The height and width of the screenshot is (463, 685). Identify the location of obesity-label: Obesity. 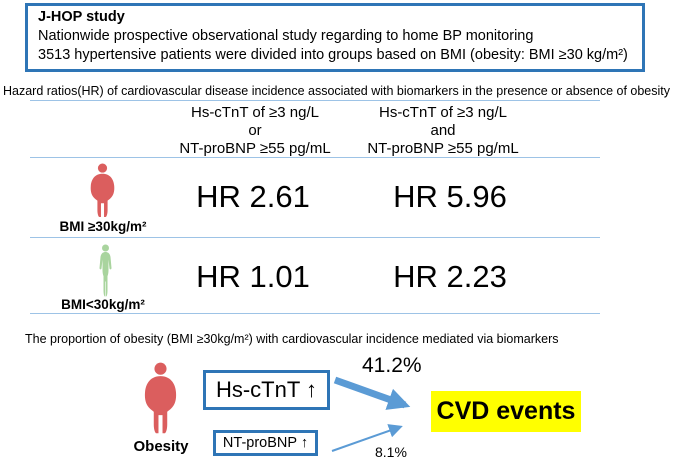
(161, 446).